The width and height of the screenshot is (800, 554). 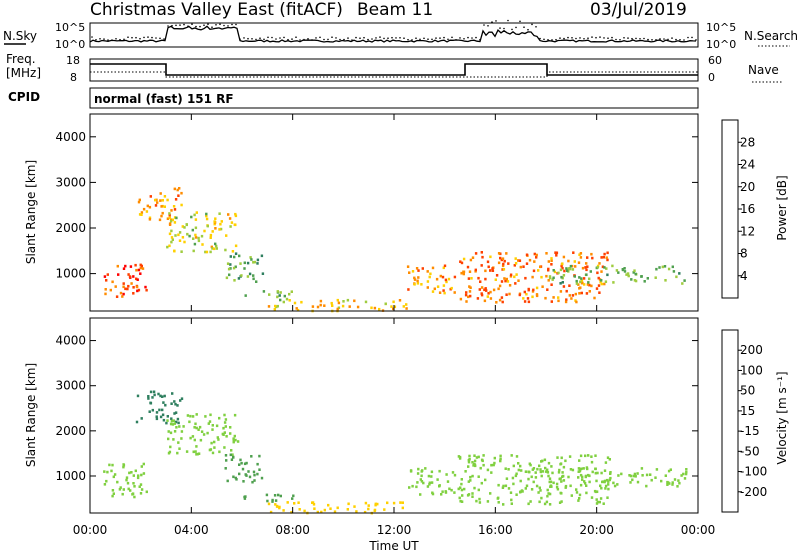 I want to click on y-tick-label: 4000, so click(x=70, y=341).